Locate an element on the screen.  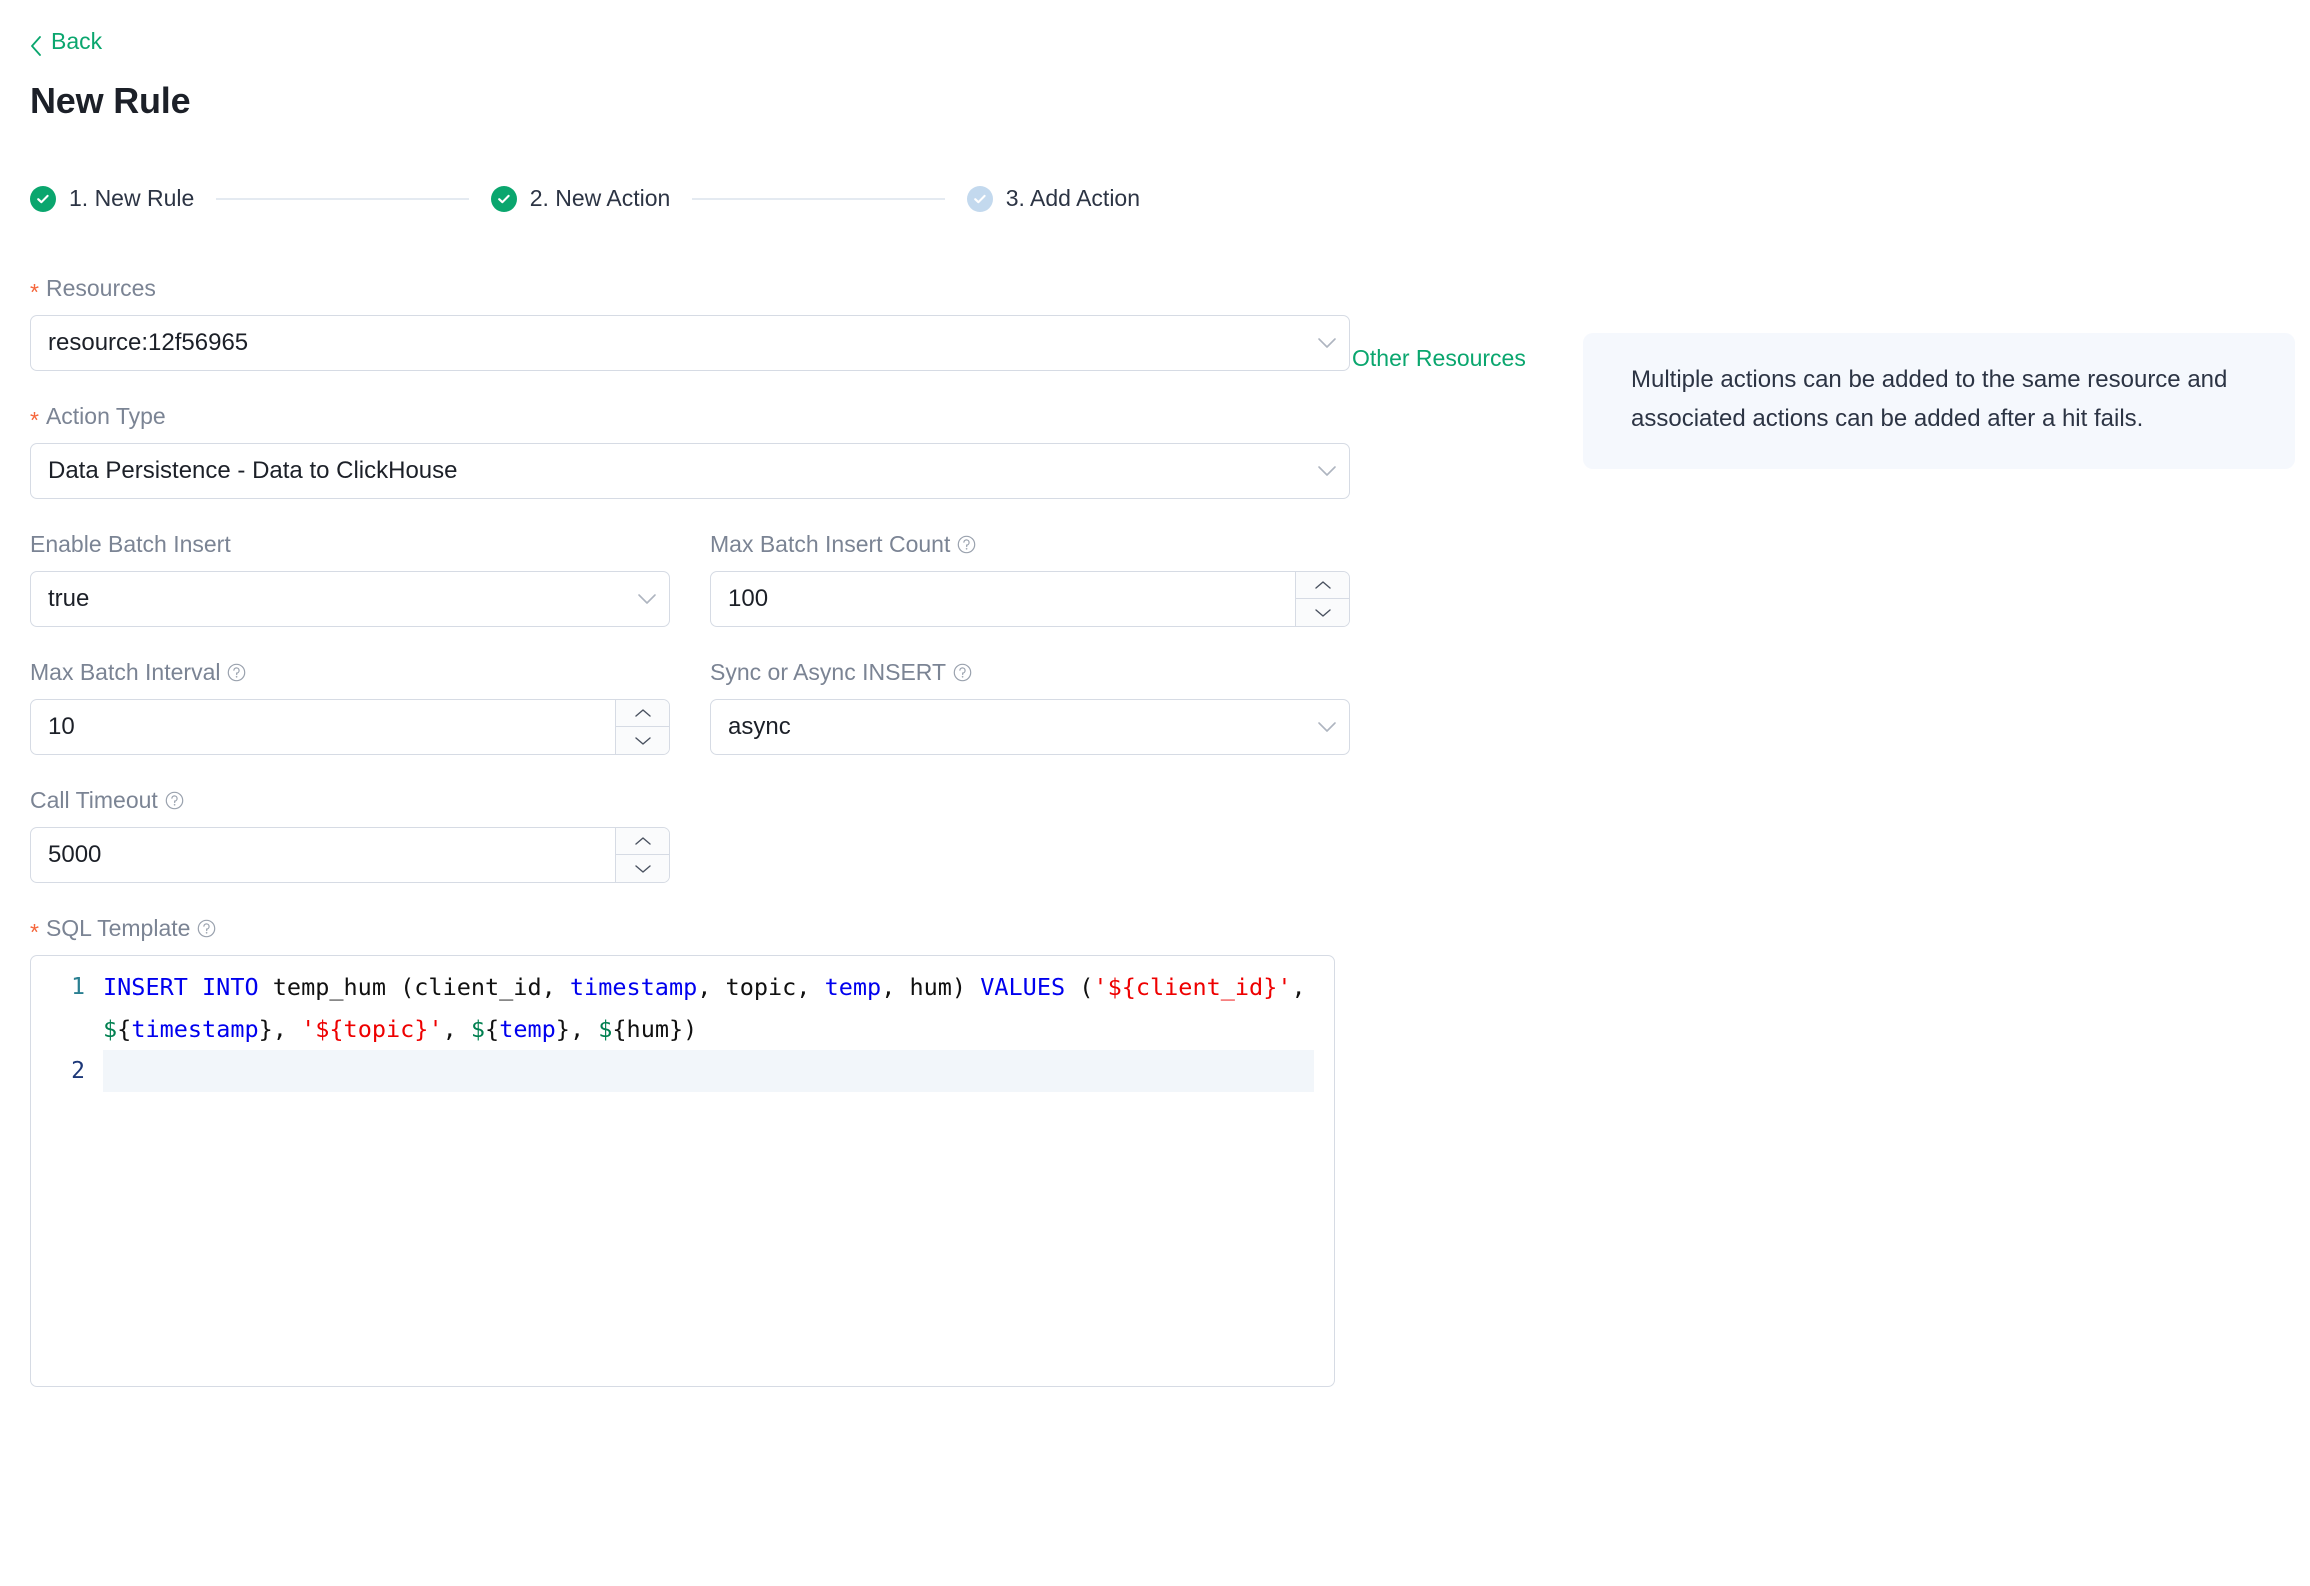
field-max-batch-interval: Max Batch Interval 10 is located at coordinates (350, 707).